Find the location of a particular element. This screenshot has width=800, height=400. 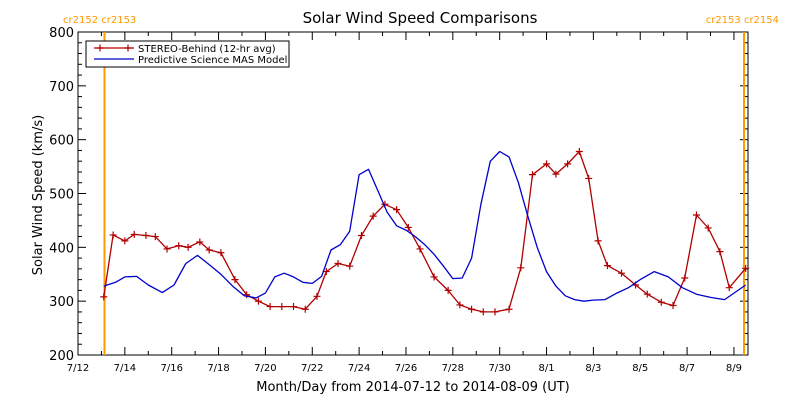

y-tick-label: 600 is located at coordinates (61, 141).